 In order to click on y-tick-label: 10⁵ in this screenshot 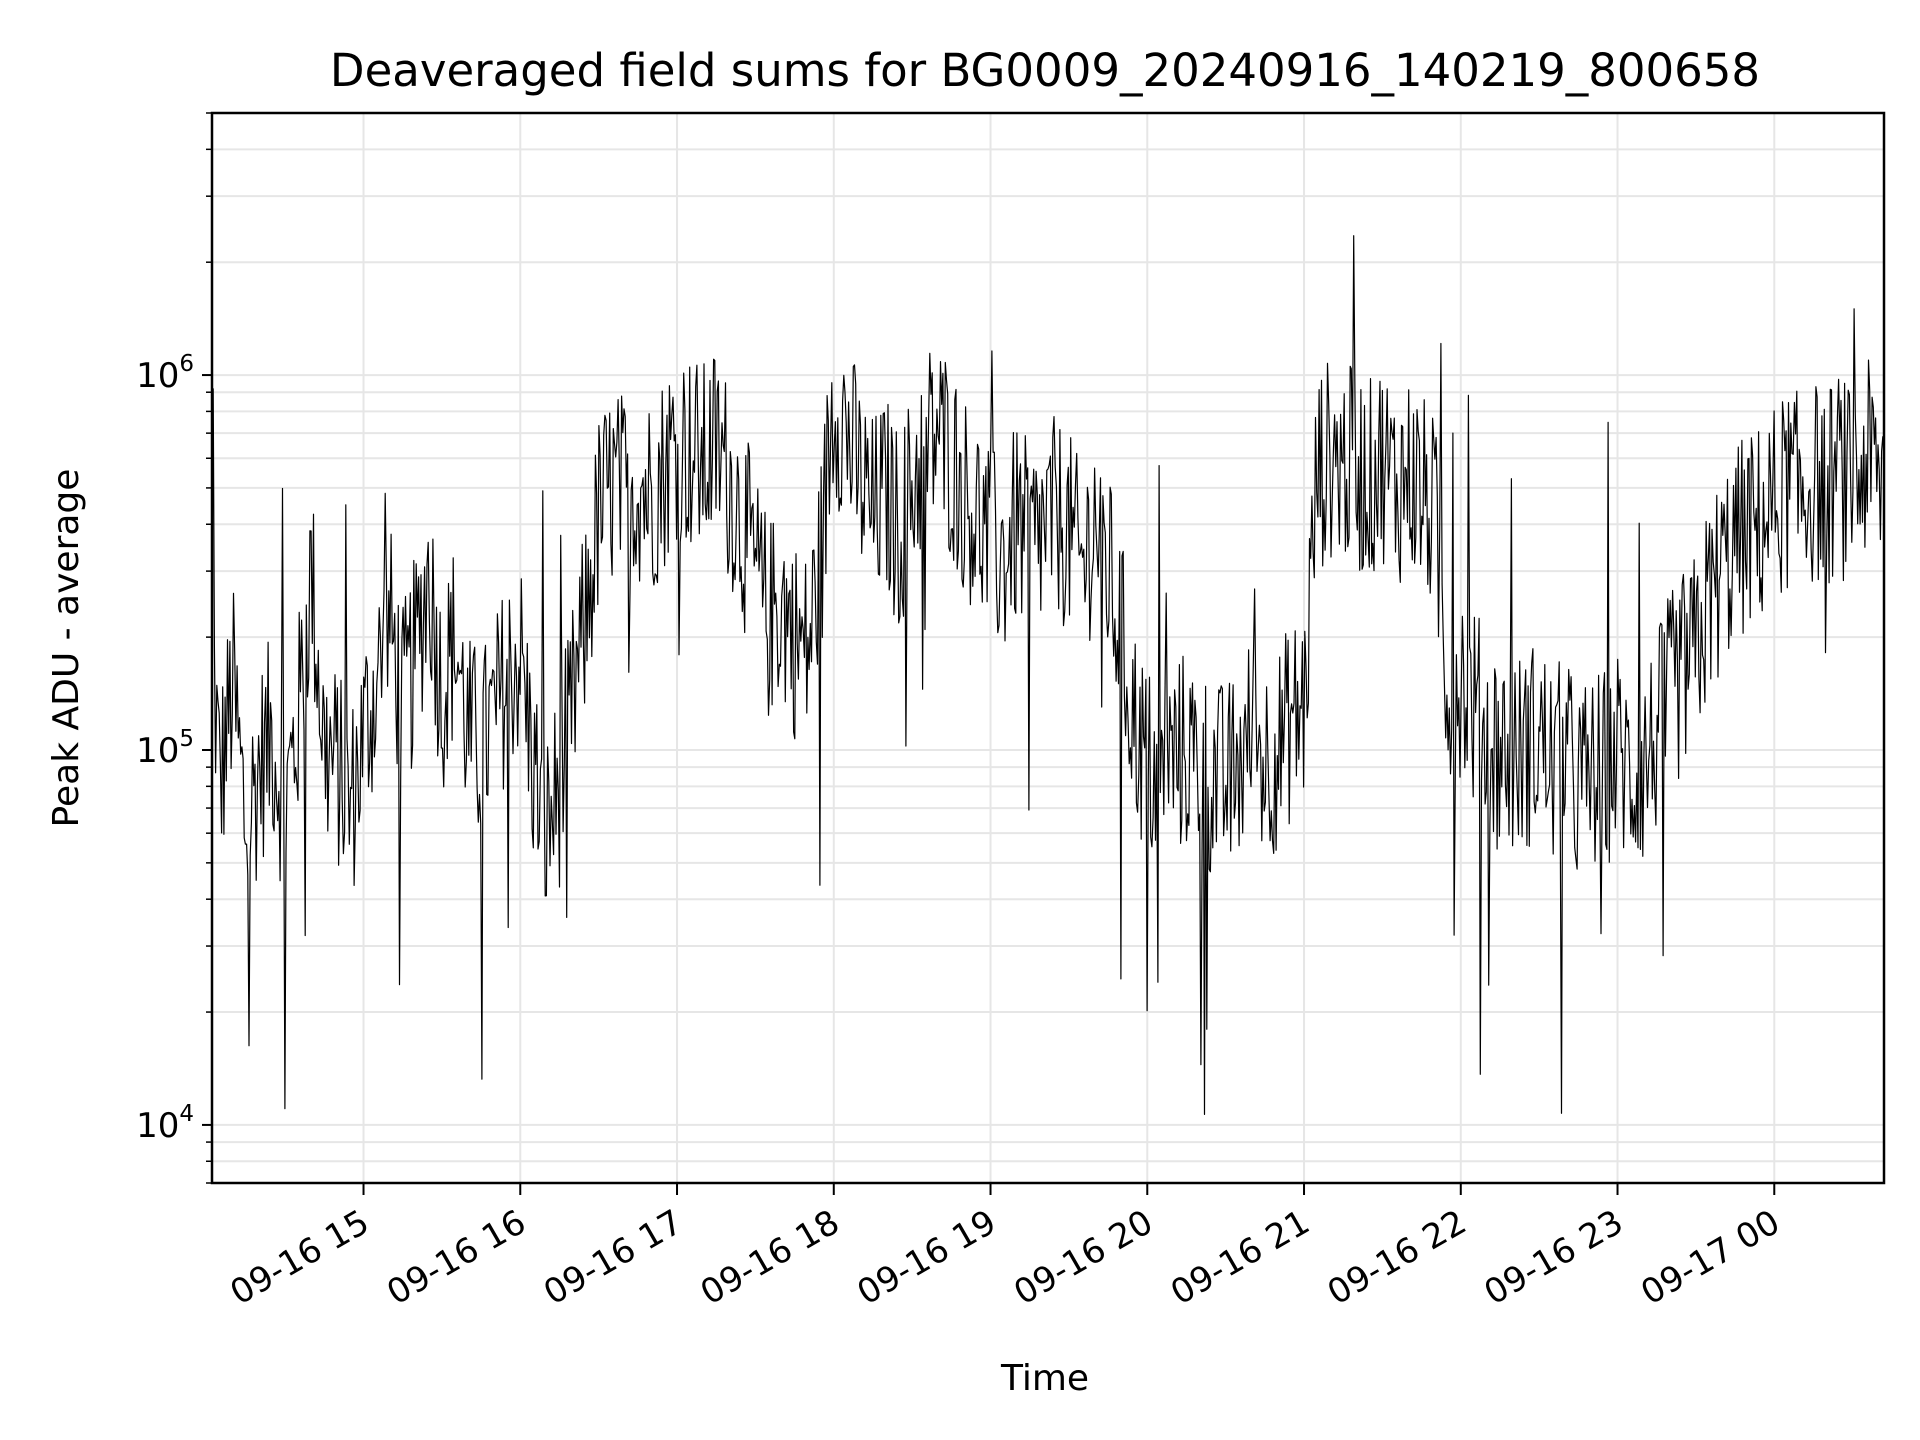, I will do `click(165, 748)`.